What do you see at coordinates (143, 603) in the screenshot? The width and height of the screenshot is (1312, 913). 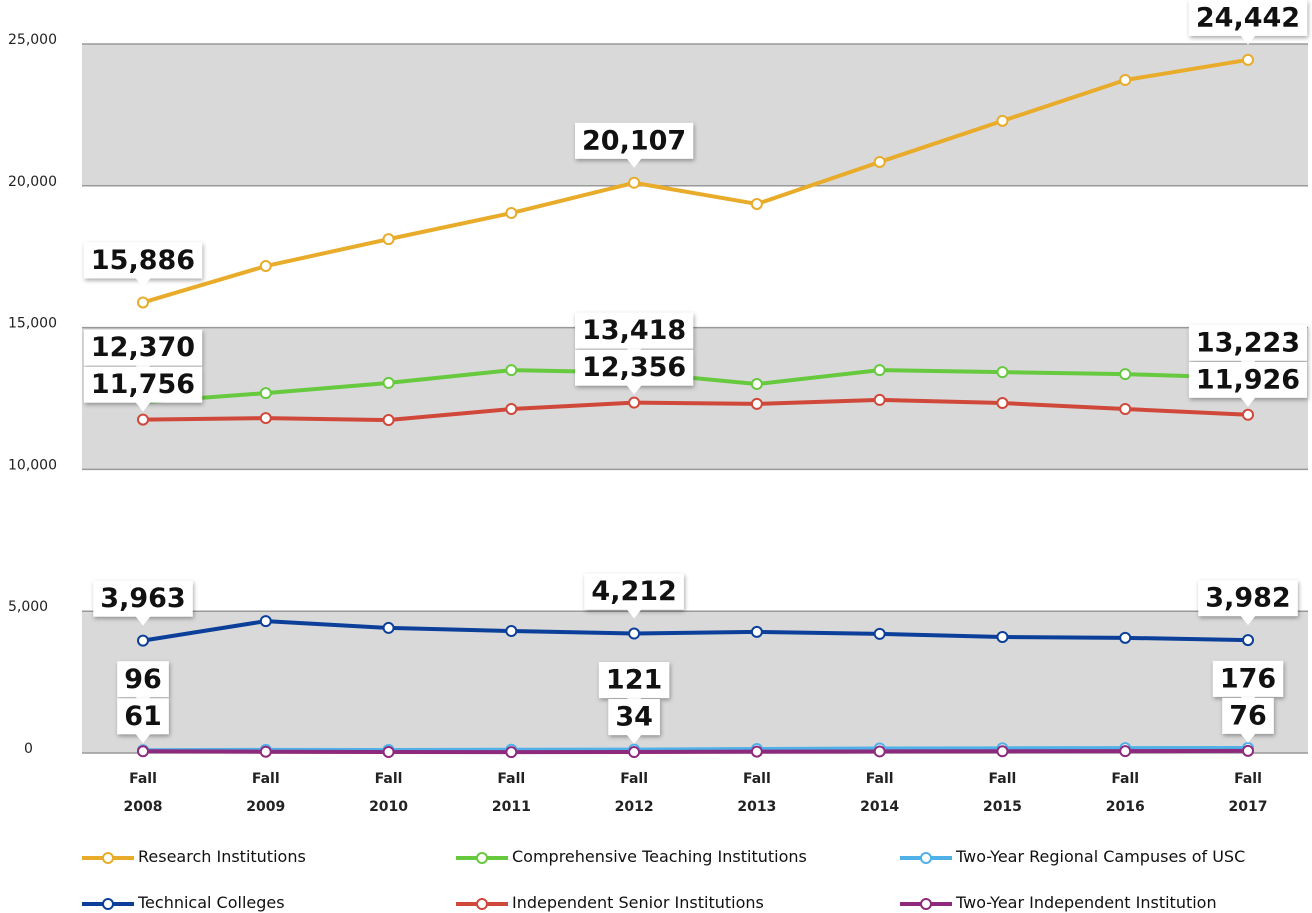 I see `data-label: 3,963` at bounding box center [143, 603].